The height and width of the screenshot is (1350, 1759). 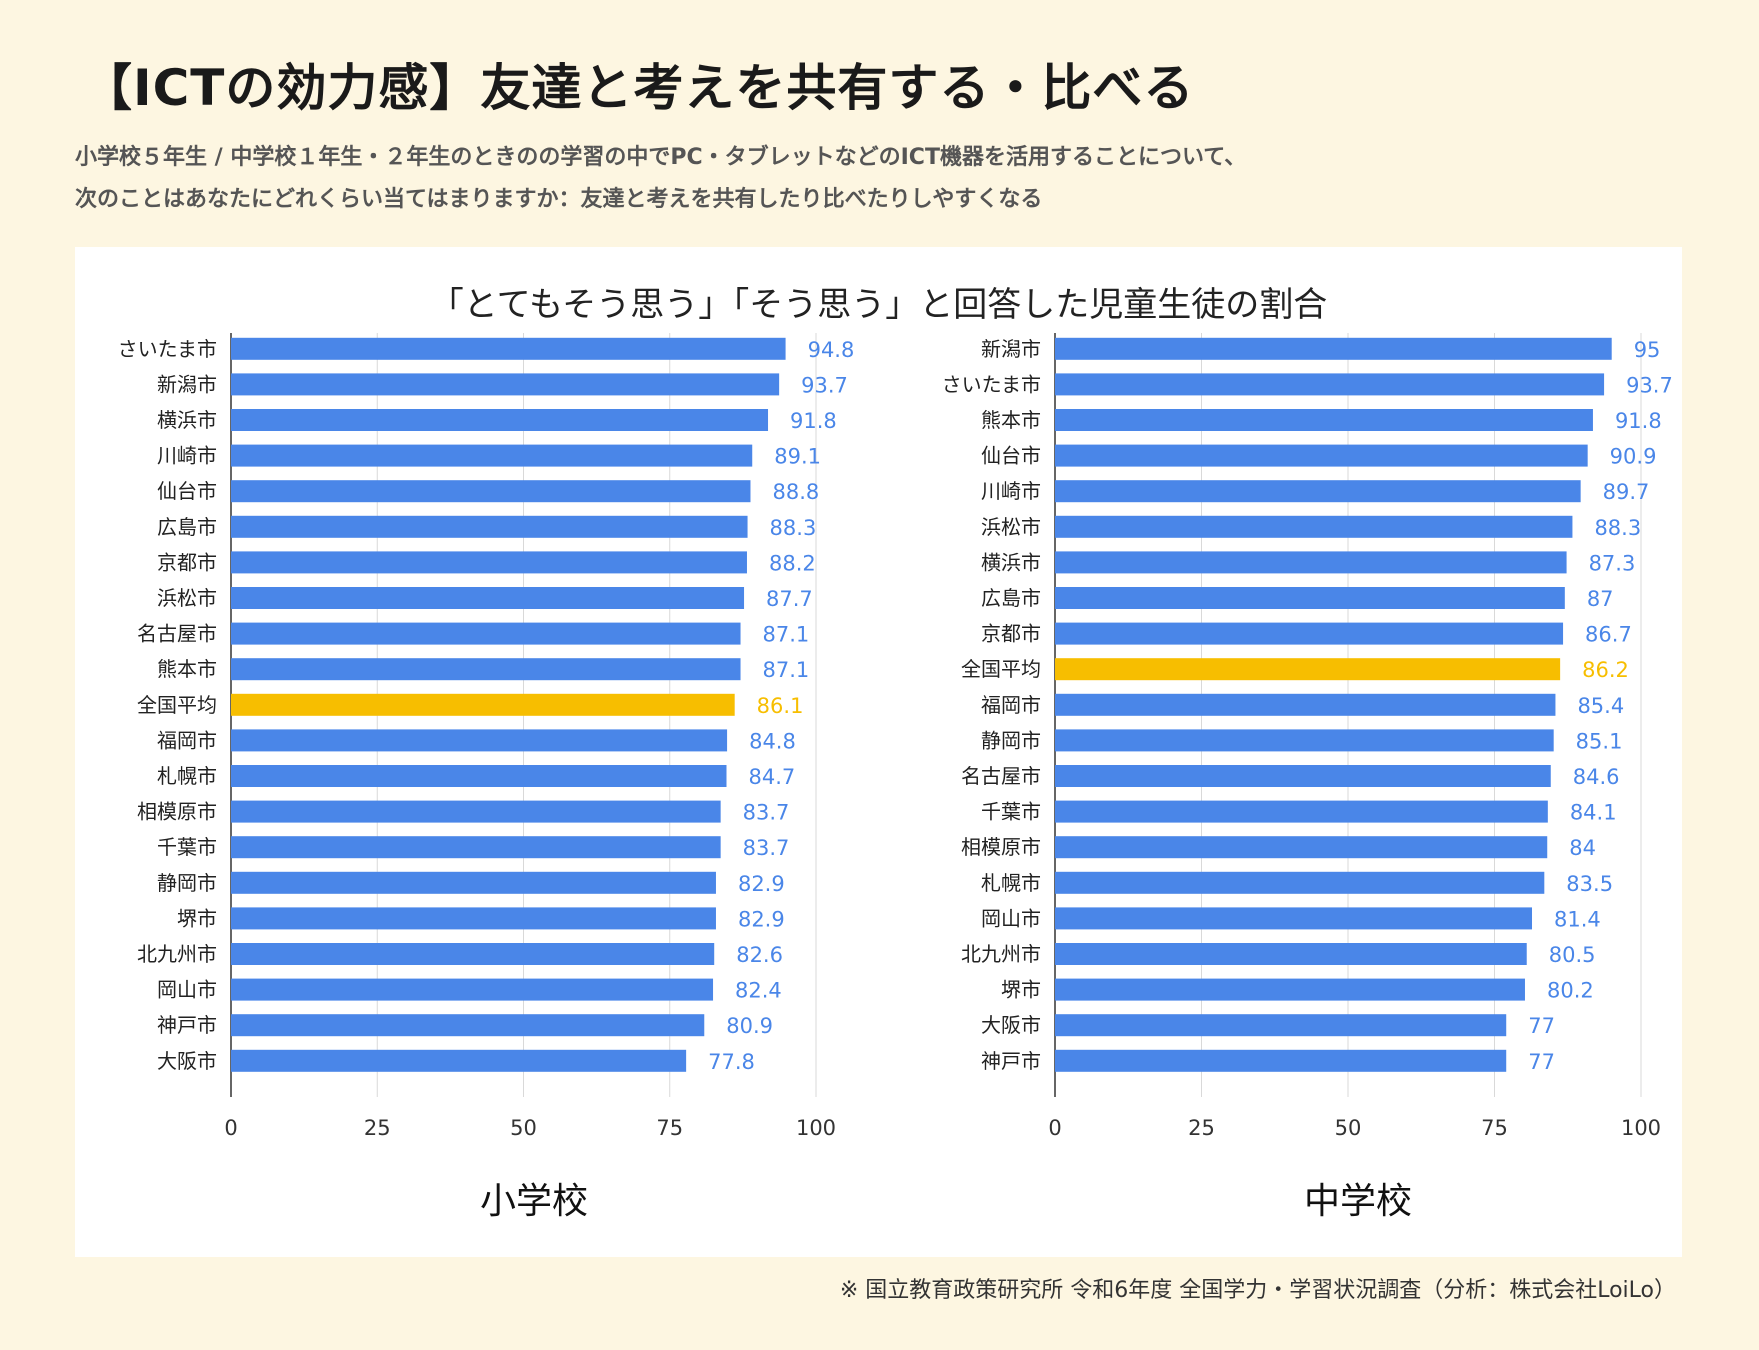 I want to click on elementary-tick-label: 25, so click(x=377, y=1128).